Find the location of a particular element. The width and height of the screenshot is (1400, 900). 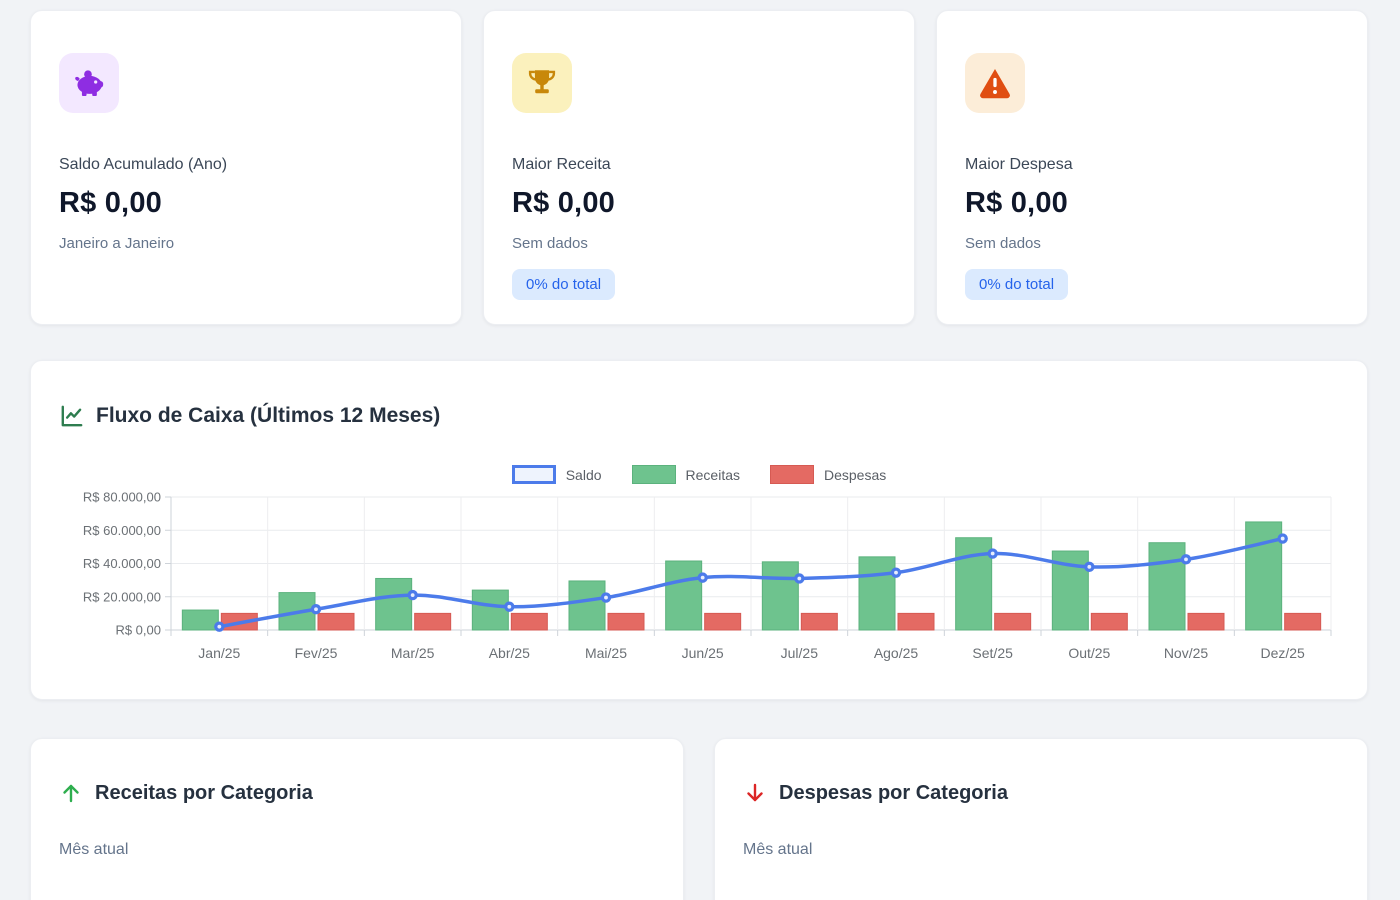

piggy-bank-icon is located at coordinates (89, 83).